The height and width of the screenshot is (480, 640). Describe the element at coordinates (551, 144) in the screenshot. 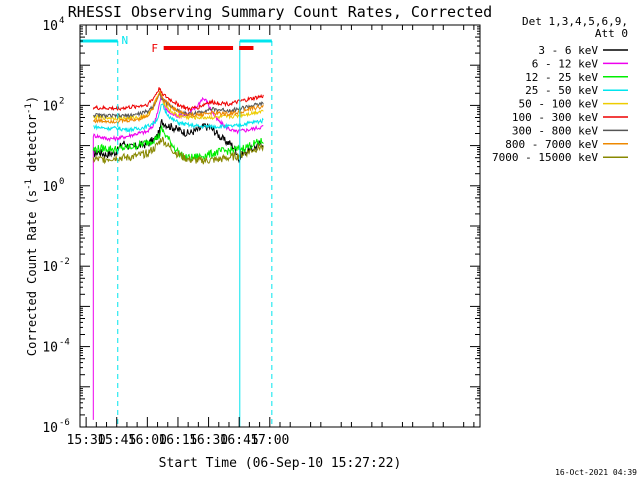

I see `legend-item-label: 800 - 7000 keV` at that location.